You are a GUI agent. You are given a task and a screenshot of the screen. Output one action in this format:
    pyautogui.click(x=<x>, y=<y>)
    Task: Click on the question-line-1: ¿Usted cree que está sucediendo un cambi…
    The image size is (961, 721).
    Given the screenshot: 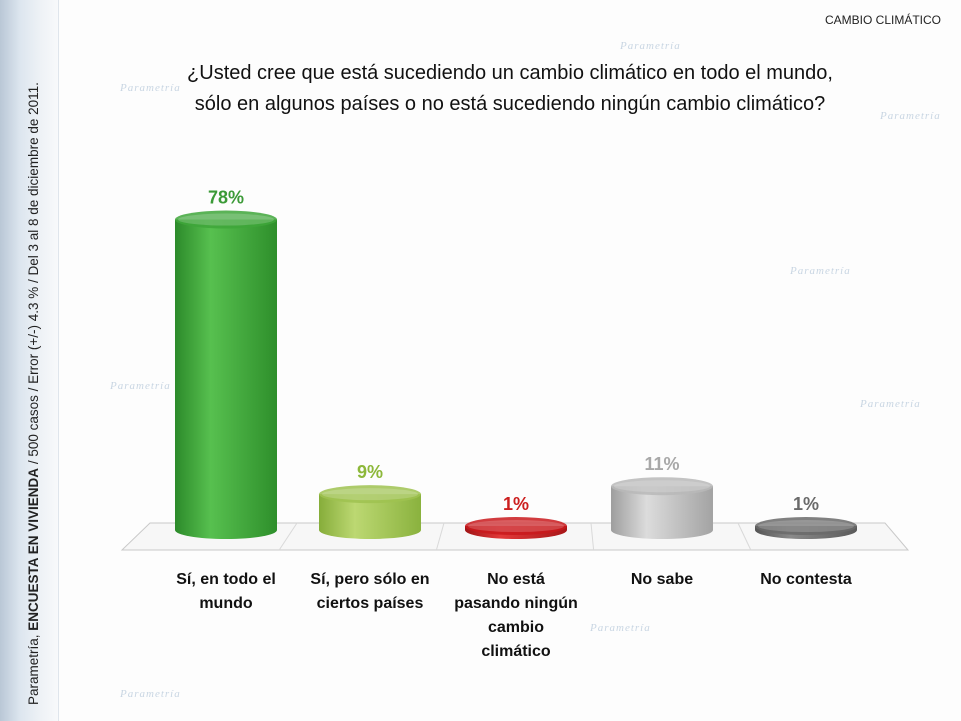 What is the action you would take?
    pyautogui.click(x=510, y=73)
    